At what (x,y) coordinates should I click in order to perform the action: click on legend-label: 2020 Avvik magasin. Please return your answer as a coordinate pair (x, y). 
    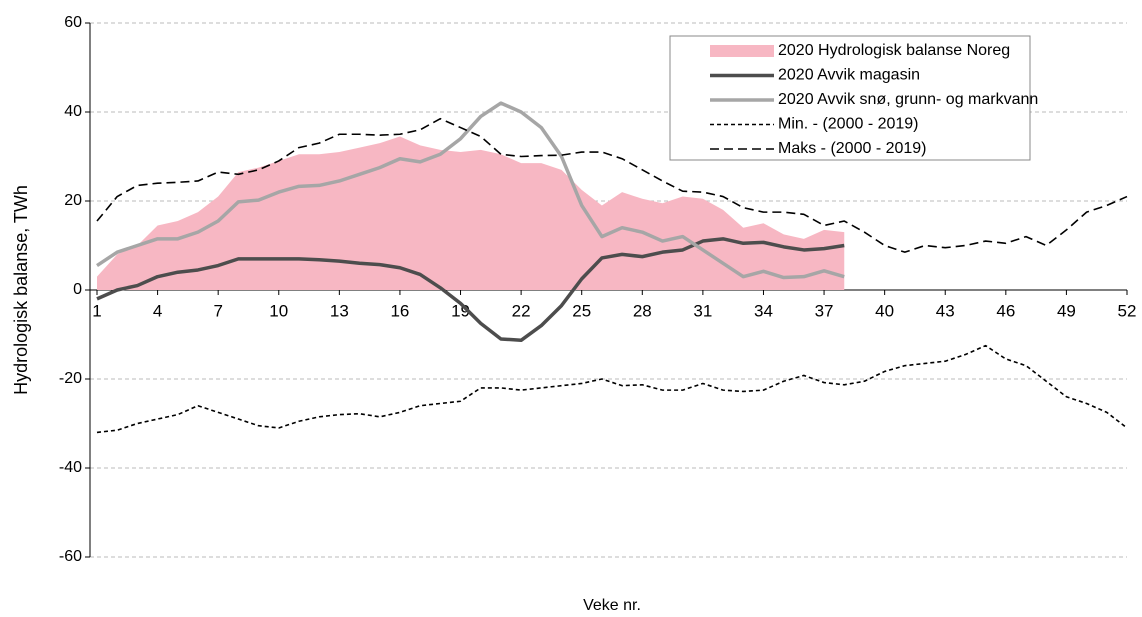
    Looking at the image, I should click on (849, 75).